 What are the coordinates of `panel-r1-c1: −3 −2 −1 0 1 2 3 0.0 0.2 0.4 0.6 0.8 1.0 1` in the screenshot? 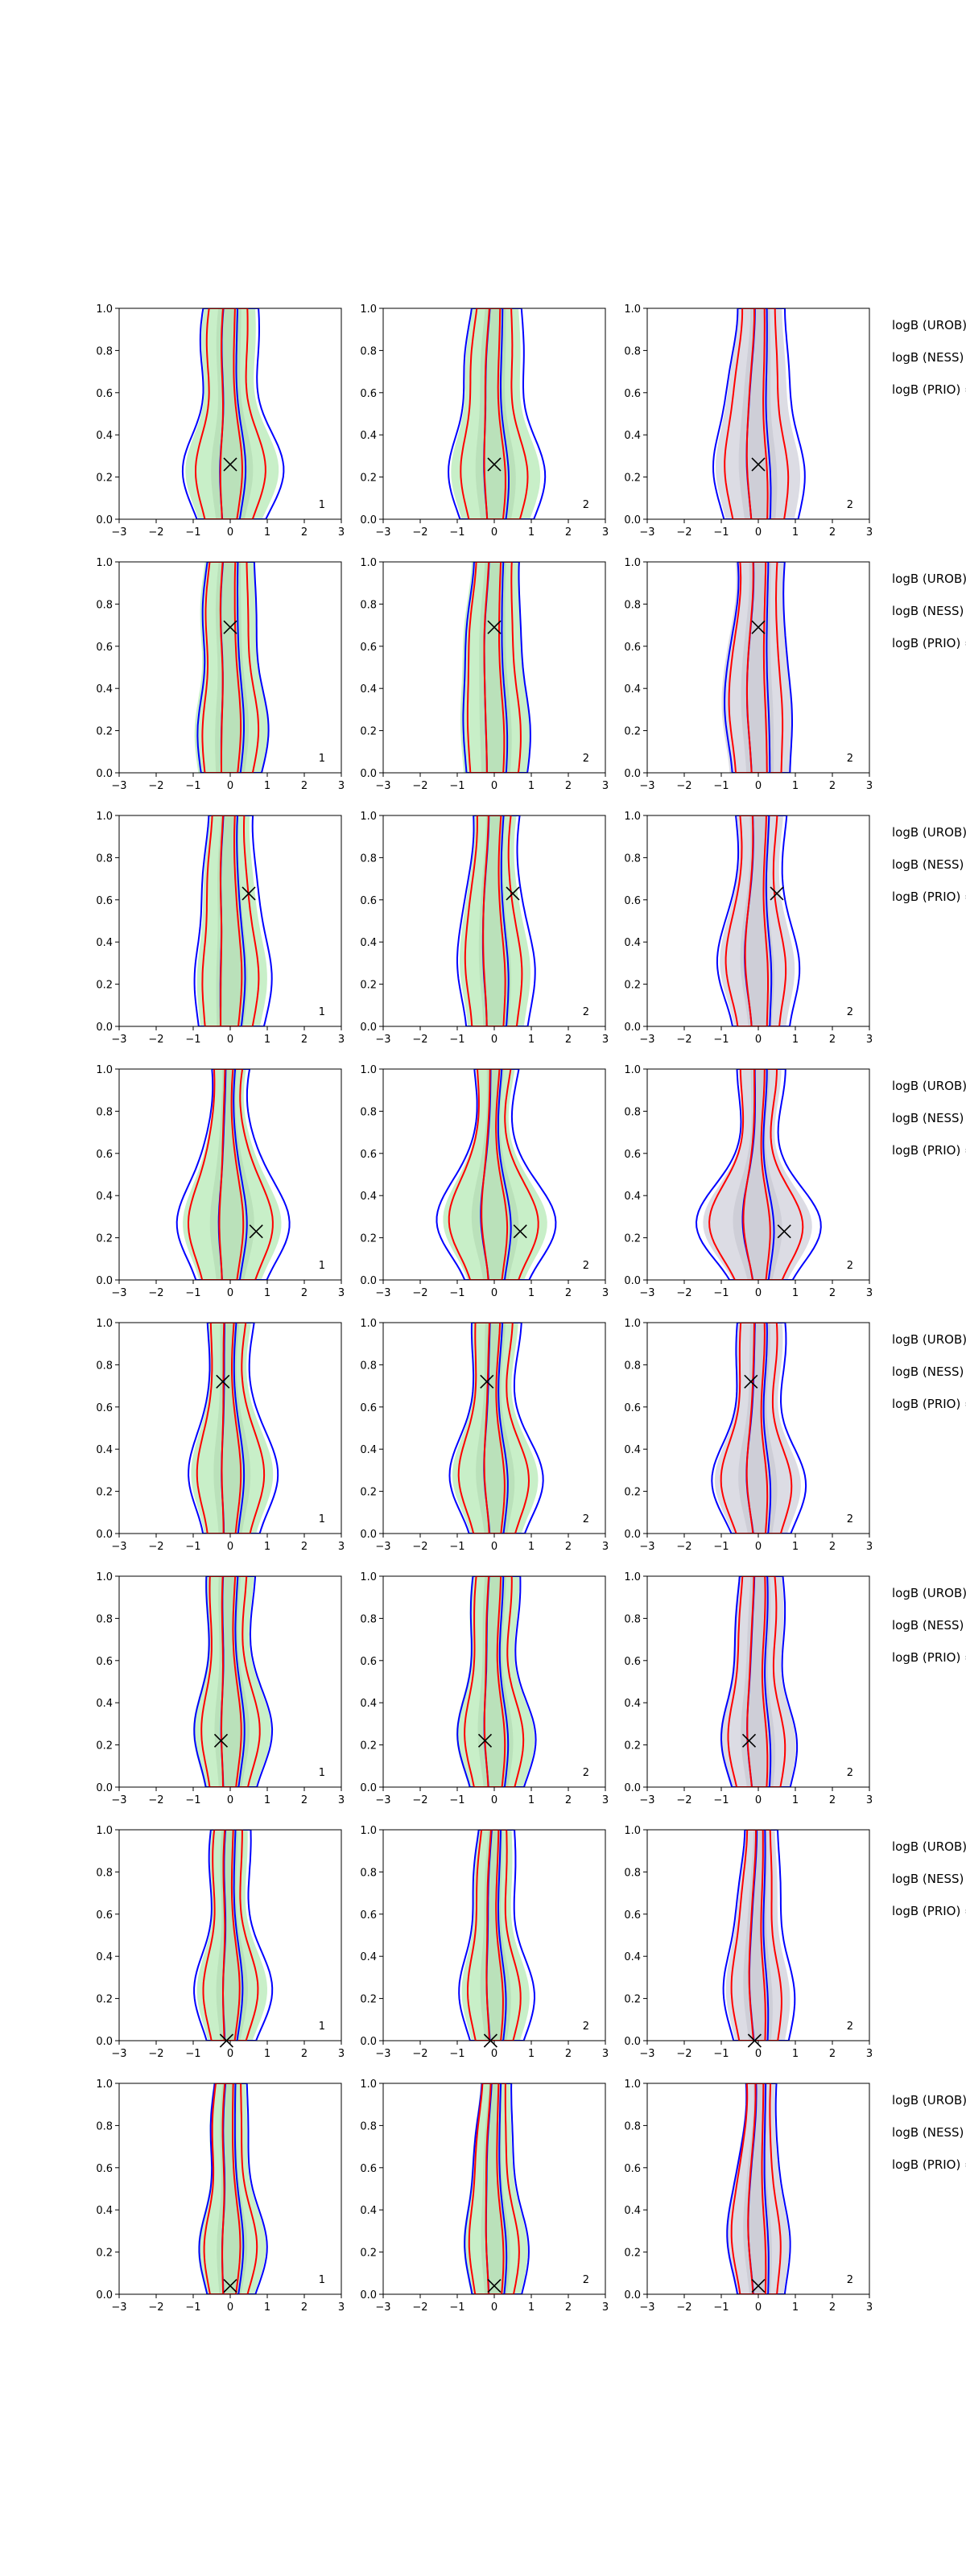 It's located at (221, 421).